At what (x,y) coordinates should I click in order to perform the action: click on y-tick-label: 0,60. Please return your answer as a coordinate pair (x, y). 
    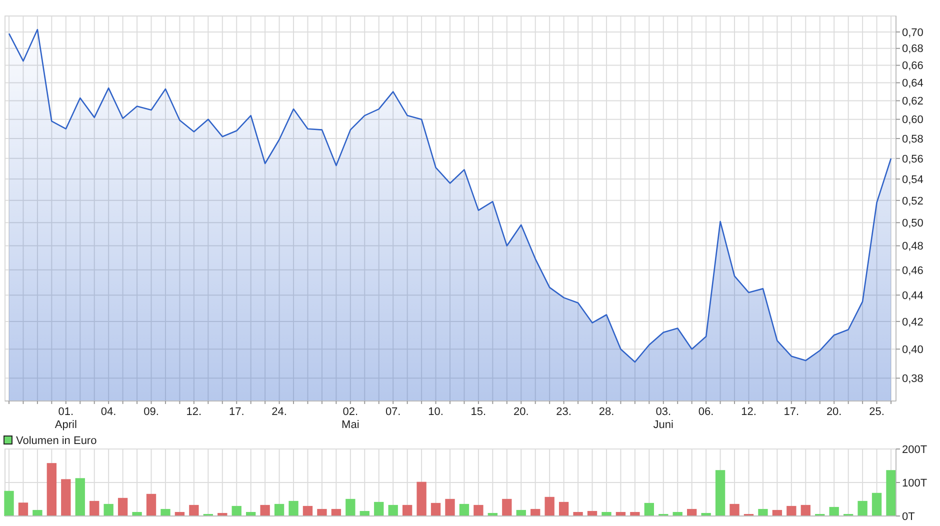
    Looking at the image, I should click on (913, 120).